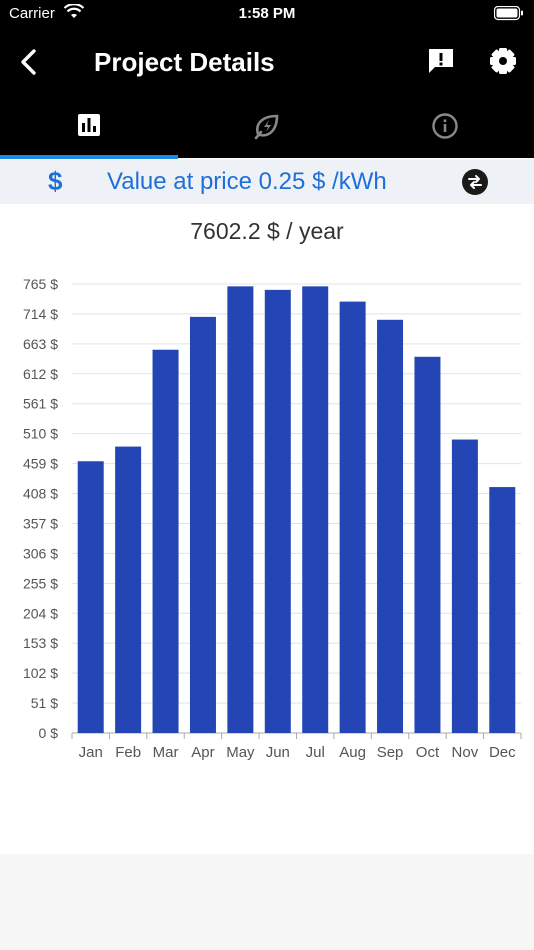  Describe the element at coordinates (390, 752) in the screenshot. I see `x-tick-label: Sep` at that location.